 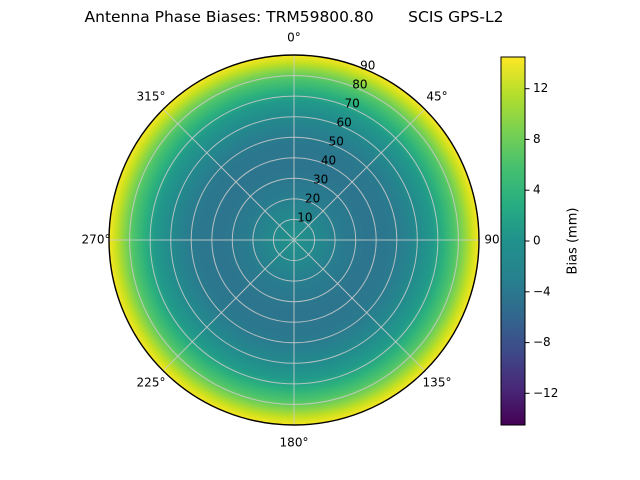 I want to click on radial-tick-label: 10, so click(x=304, y=218).